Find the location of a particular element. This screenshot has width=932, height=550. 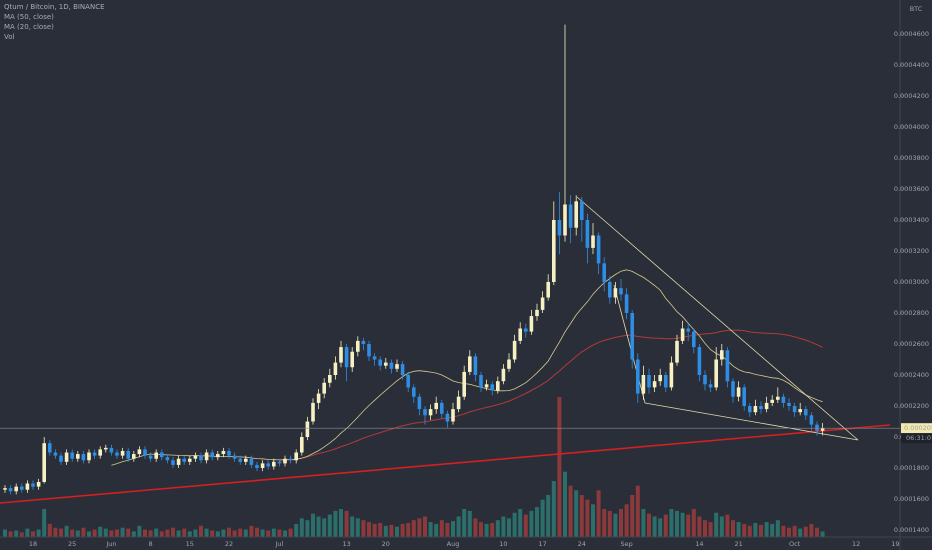

x-tick-label: 14 is located at coordinates (699, 544).